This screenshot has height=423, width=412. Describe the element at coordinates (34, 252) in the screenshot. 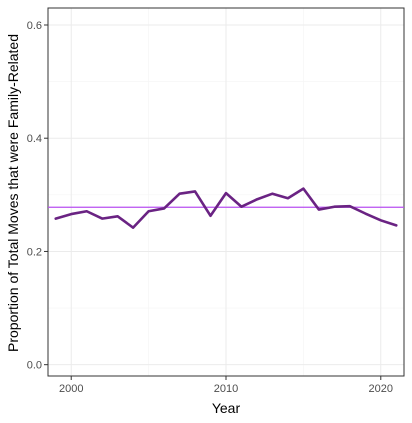

I see `y-tick-label: 0.2` at that location.